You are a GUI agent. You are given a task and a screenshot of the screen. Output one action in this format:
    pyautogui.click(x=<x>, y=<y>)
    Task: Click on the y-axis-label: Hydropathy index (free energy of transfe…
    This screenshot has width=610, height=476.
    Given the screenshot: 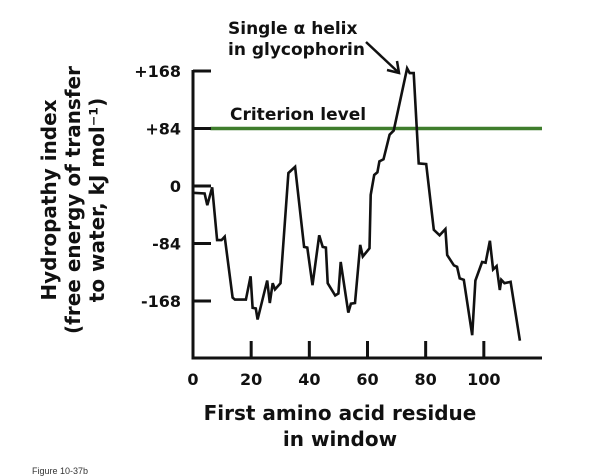 What is the action you would take?
    pyautogui.click(x=73, y=200)
    